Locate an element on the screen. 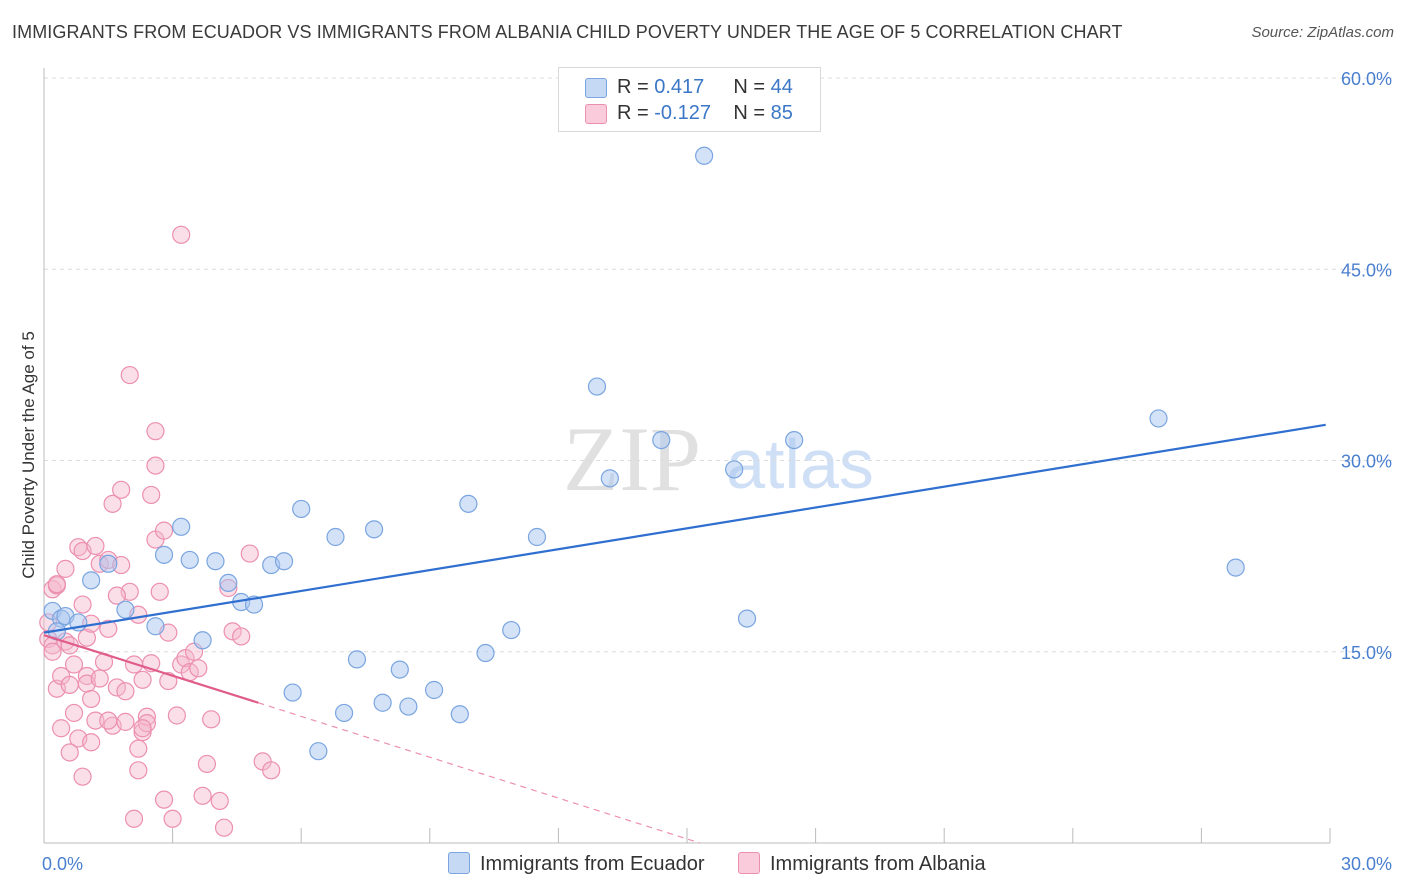 This screenshot has width=1406, height=892. y-tick-label: 15.0% is located at coordinates (1366, 653).